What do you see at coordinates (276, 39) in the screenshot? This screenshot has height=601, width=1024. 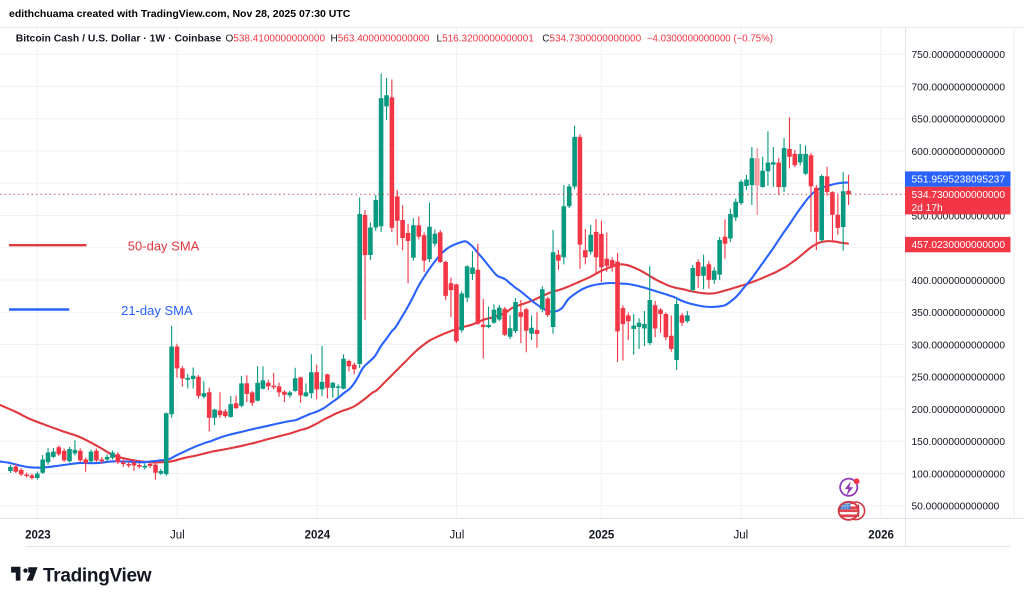 I see `svg-text: O538.4100000000000` at bounding box center [276, 39].